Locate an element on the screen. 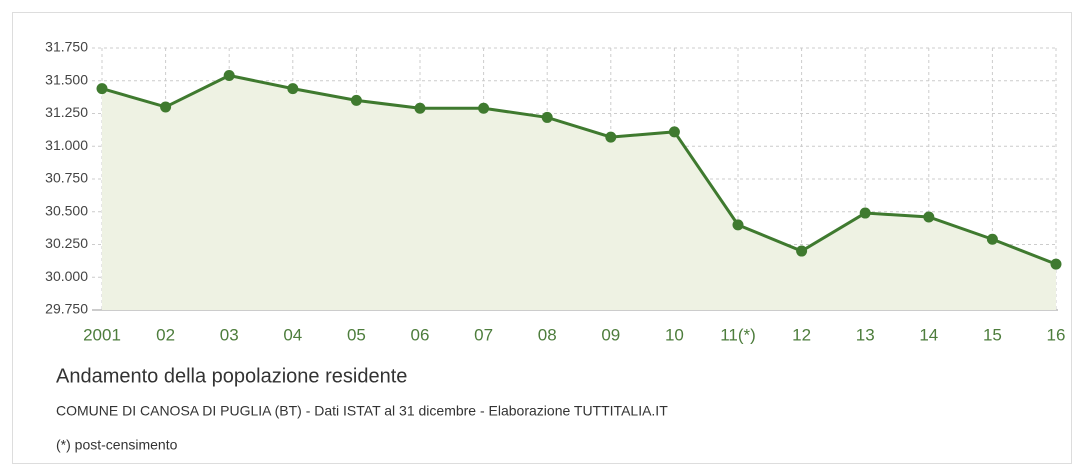  x-tick-label: 07 is located at coordinates (483, 334).